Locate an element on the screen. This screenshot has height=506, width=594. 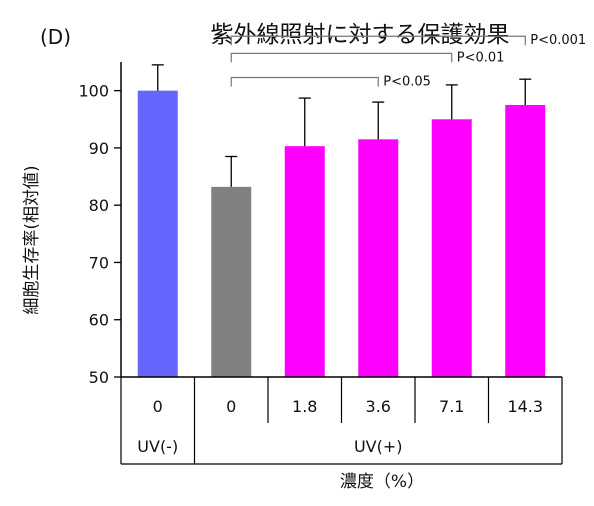
chart-title: 紫外線照射に対する保護効果 is located at coordinates (360, 35).